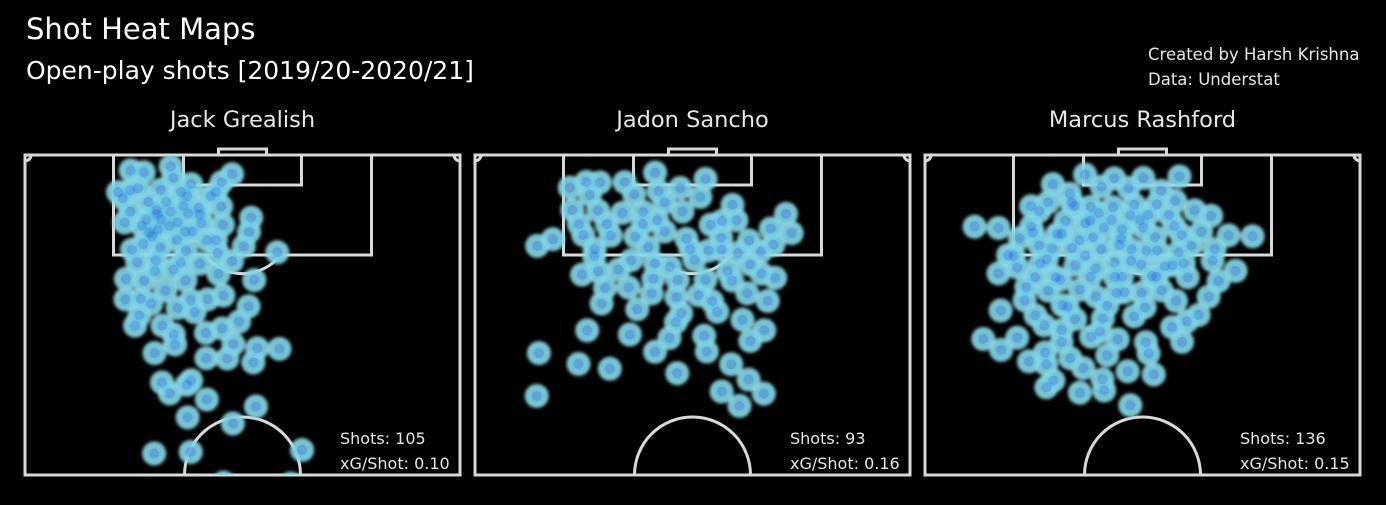 The image size is (1386, 505). Describe the element at coordinates (1283, 438) in the screenshot. I see `shots-count: Shots: 136` at that location.